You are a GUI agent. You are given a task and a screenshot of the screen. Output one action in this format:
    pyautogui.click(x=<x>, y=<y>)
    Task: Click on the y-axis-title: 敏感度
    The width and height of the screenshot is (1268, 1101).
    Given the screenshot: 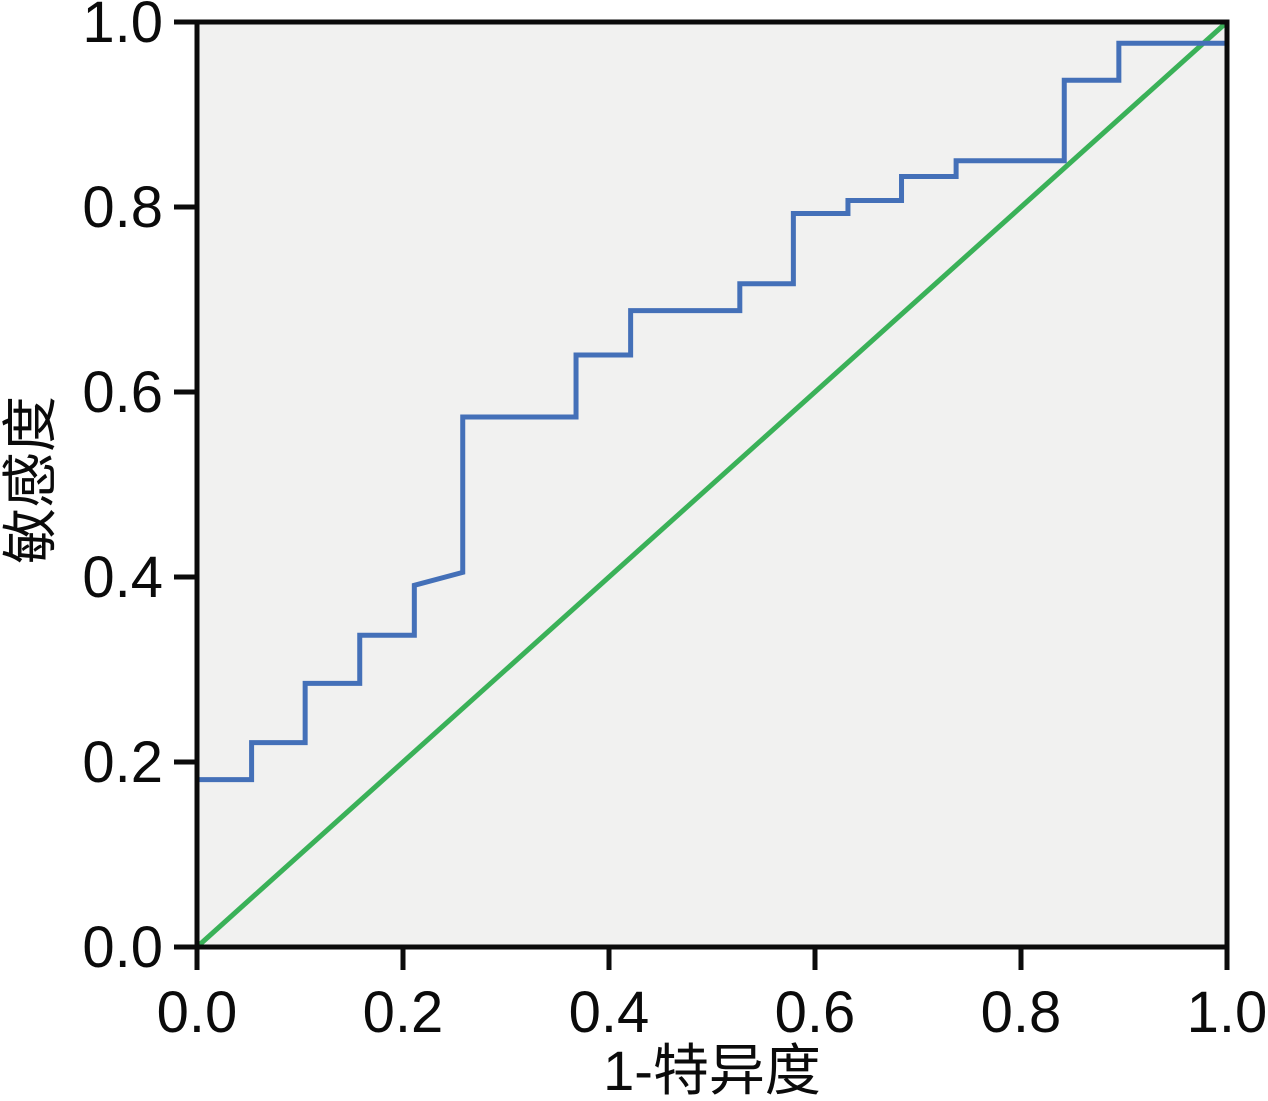 What is the action you would take?
    pyautogui.click(x=31, y=480)
    